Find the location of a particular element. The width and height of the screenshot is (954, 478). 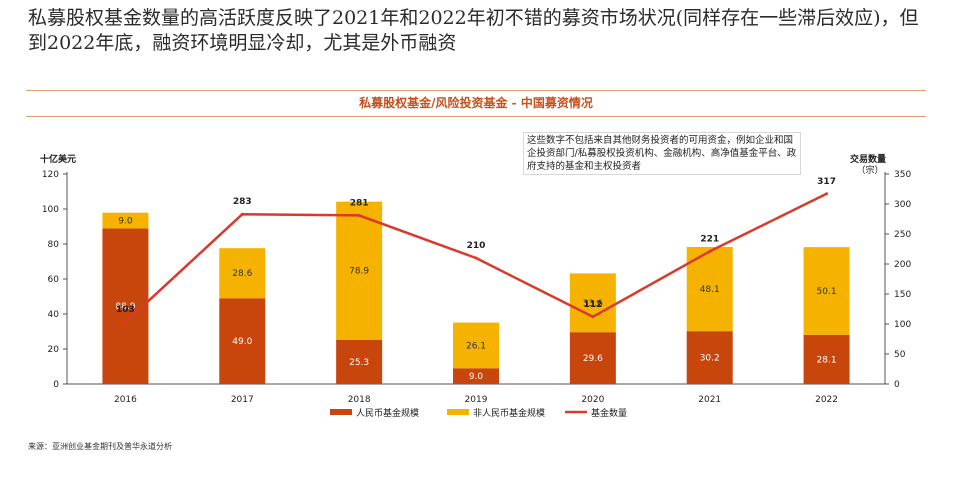

right-axis-label-2: （宗） is located at coordinates (869, 170).